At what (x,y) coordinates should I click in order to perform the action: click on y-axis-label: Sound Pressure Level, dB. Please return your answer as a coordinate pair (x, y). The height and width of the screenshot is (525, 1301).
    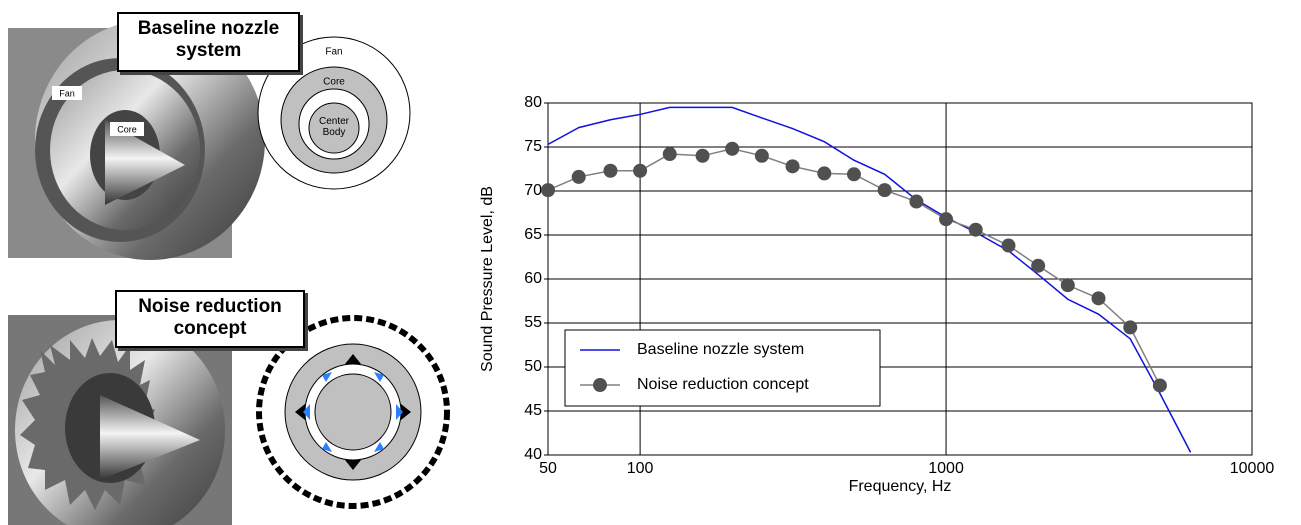
    Looking at the image, I should click on (487, 279).